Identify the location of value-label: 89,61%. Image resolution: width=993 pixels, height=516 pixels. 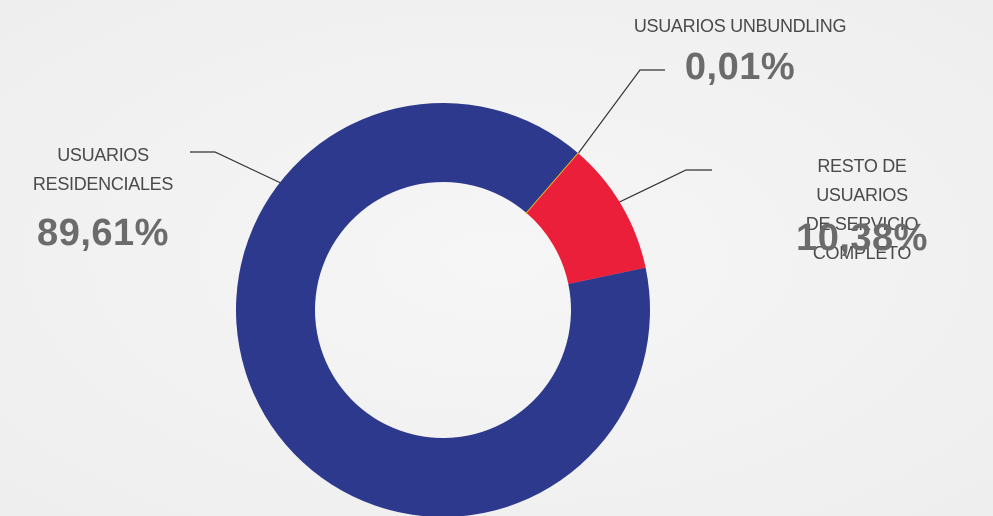
(103, 233).